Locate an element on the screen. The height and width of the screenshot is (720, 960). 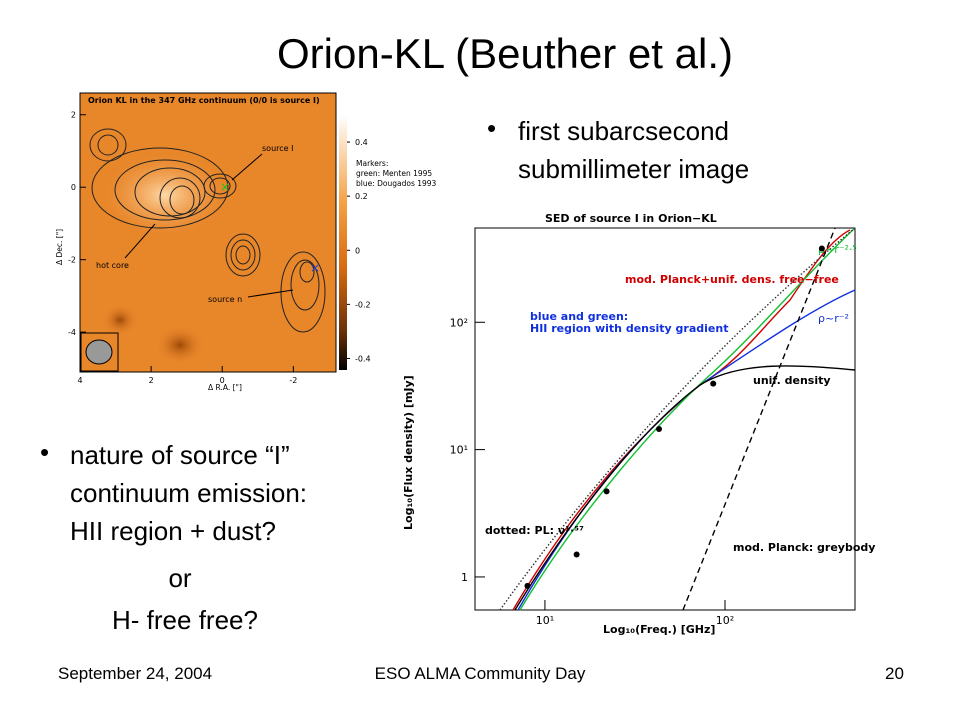
plot-title: SED of source I in Orion−KL is located at coordinates (631, 218).